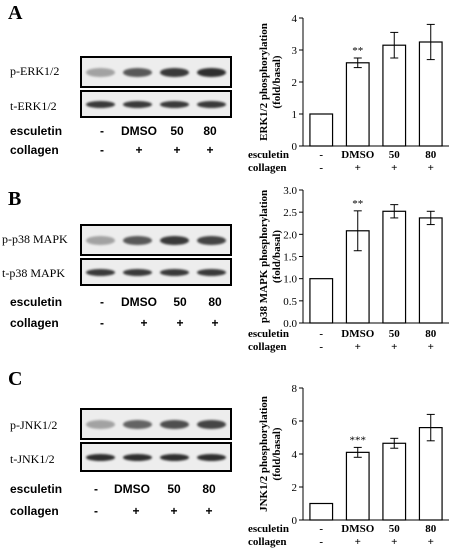  What do you see at coordinates (156, 240) in the screenshot?
I see `western-blot-p-p38` at bounding box center [156, 240].